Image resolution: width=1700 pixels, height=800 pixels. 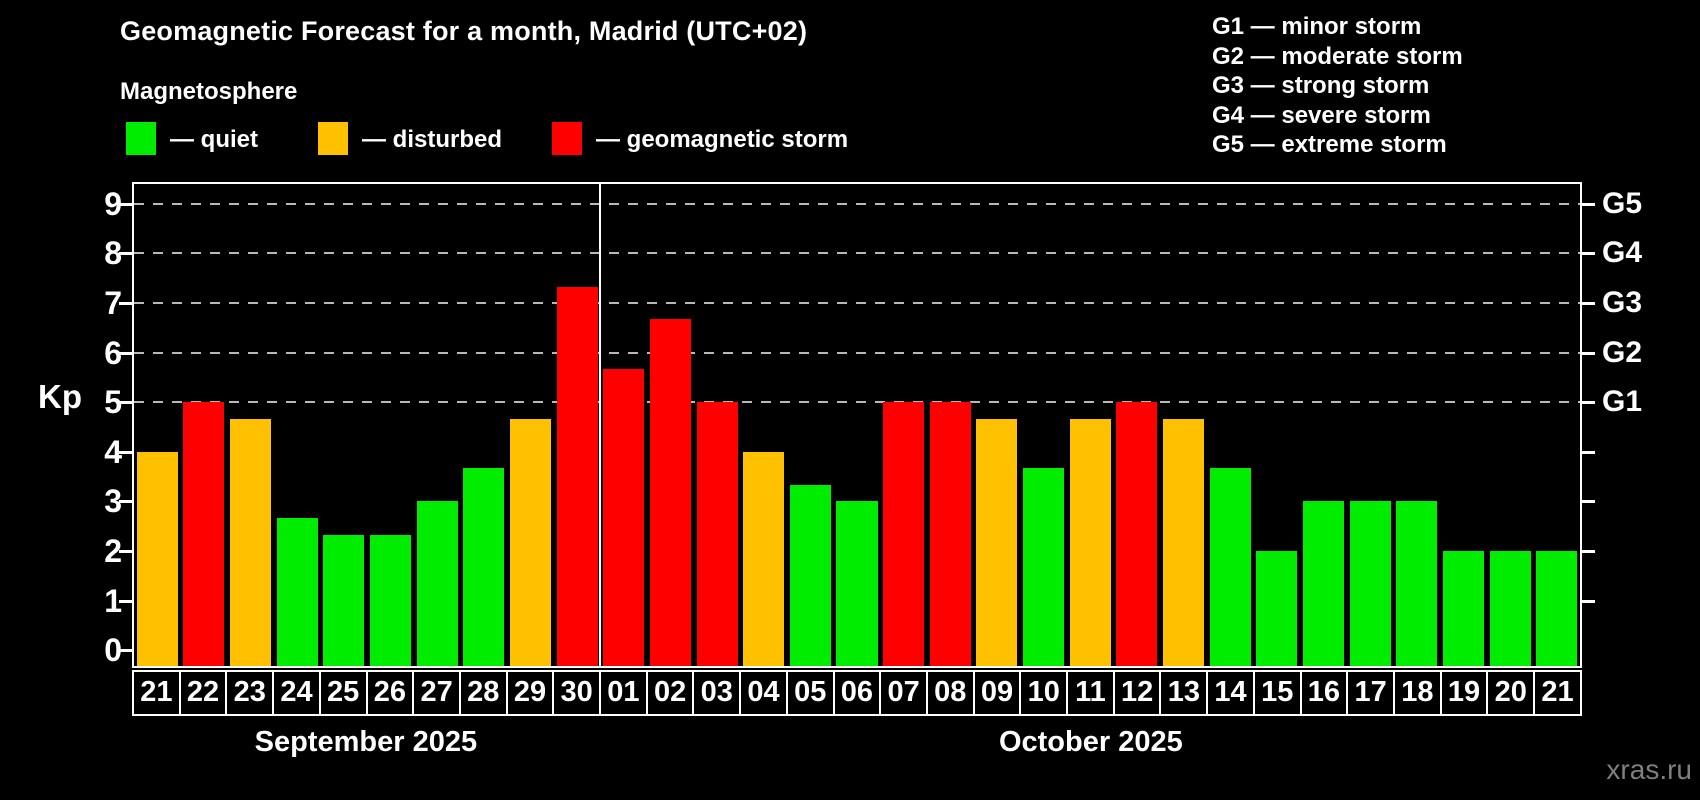 What do you see at coordinates (1324, 693) in the screenshot?
I see `day-label-oct-16: 16` at bounding box center [1324, 693].